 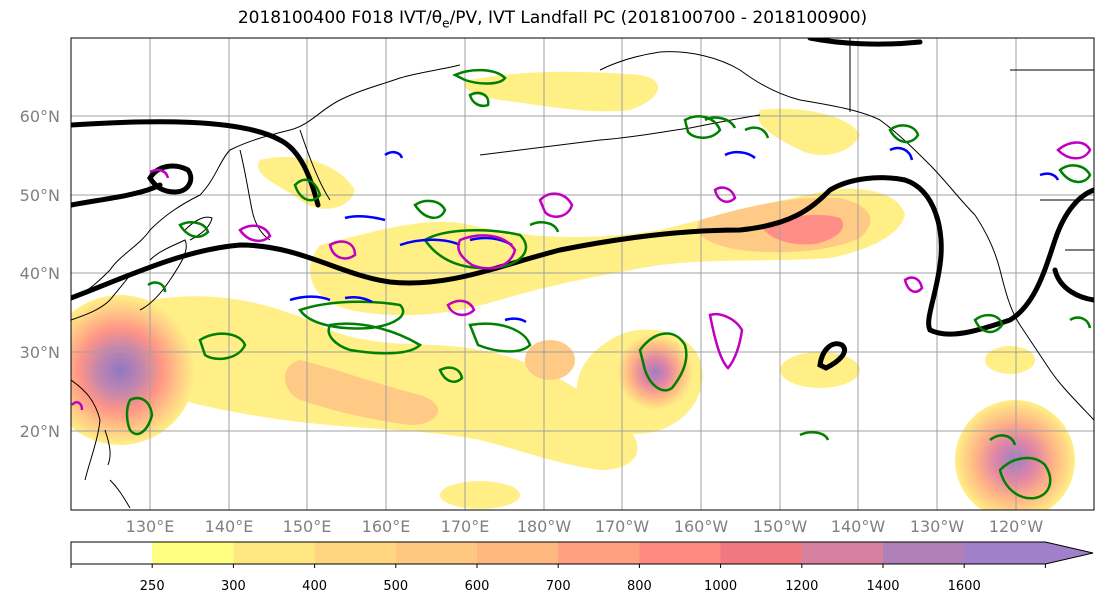 What do you see at coordinates (40, 352) in the screenshot?
I see `lat-label-30: 30°N` at bounding box center [40, 352].